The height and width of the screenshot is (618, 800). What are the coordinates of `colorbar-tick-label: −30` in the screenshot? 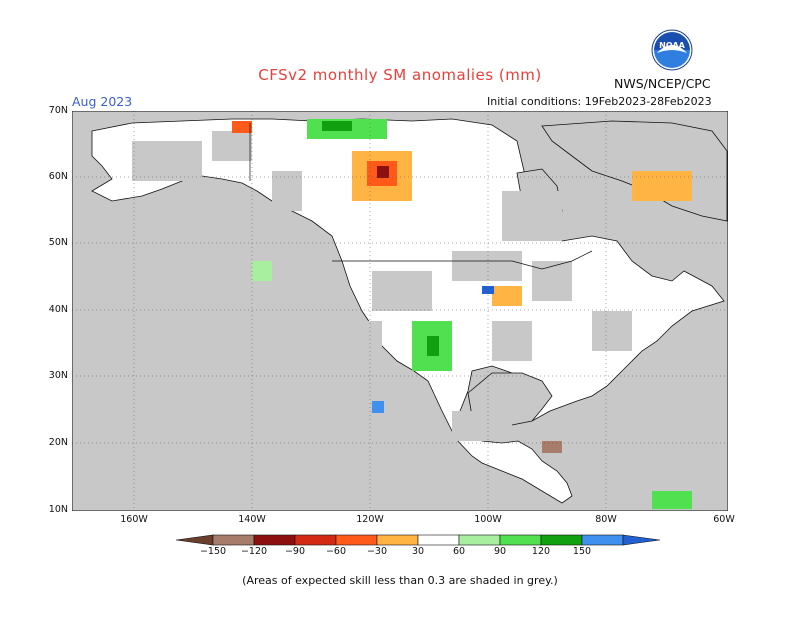 It's located at (377, 551).